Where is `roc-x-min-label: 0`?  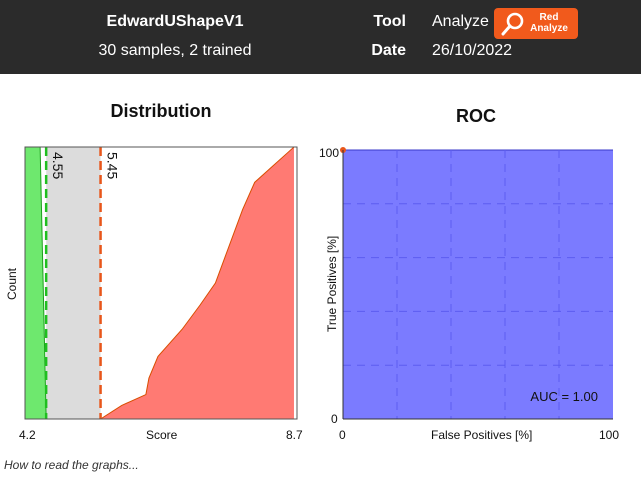 roc-x-min-label: 0 is located at coordinates (342, 435).